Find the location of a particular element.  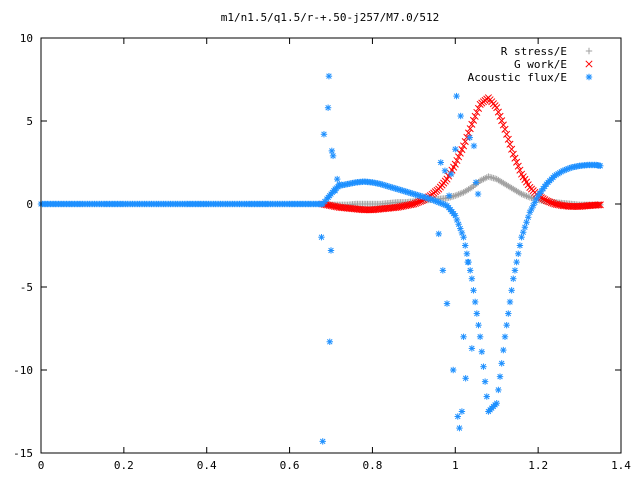

y-tick-label: 5 is located at coordinates (29, 121).